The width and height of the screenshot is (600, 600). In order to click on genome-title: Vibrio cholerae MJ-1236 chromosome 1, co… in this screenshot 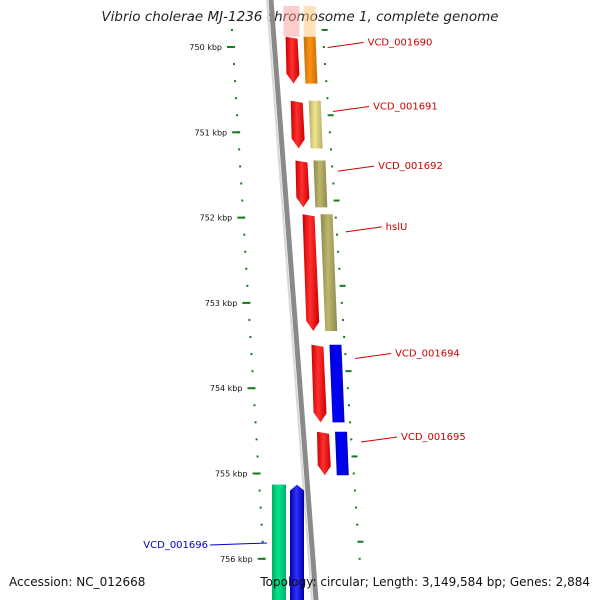, I will do `click(300, 17)`.